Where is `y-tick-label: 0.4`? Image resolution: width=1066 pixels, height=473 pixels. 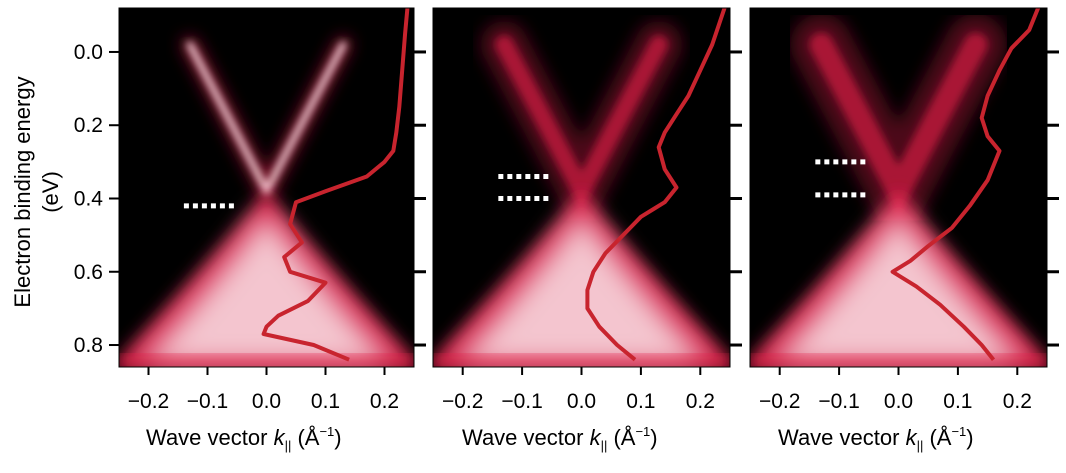
y-tick-label: 0.4 is located at coordinates (89, 198).